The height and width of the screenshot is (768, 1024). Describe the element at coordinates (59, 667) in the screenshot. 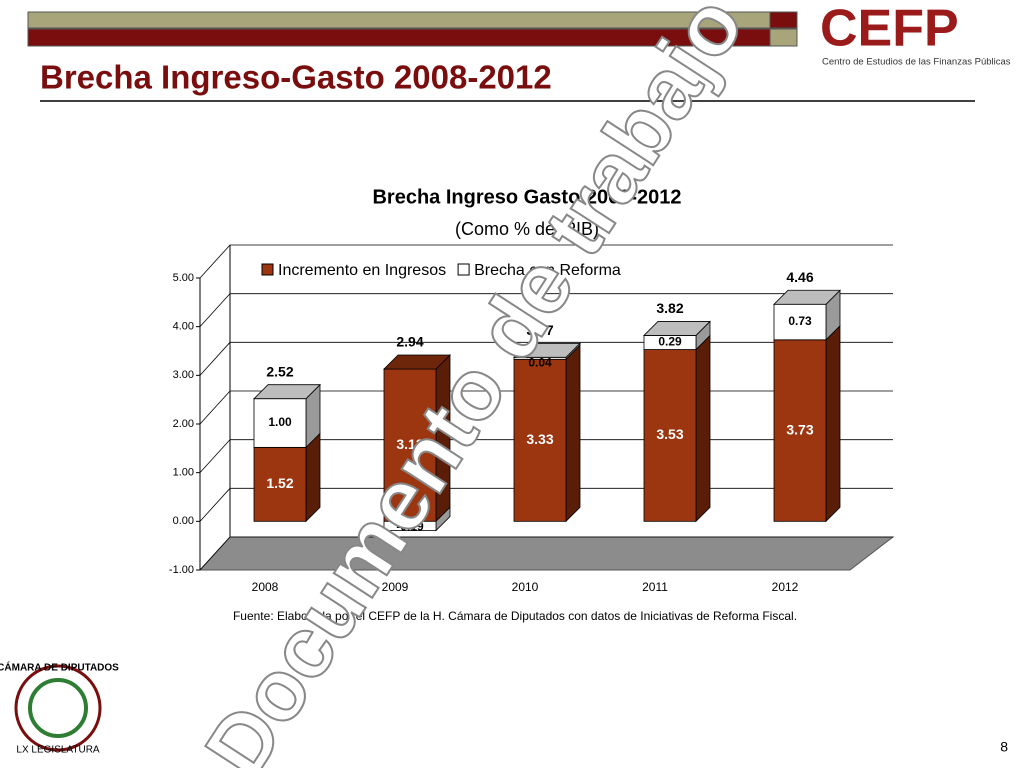

I see `logo-line1: CÁMARA DE DIPUTADOS` at that location.